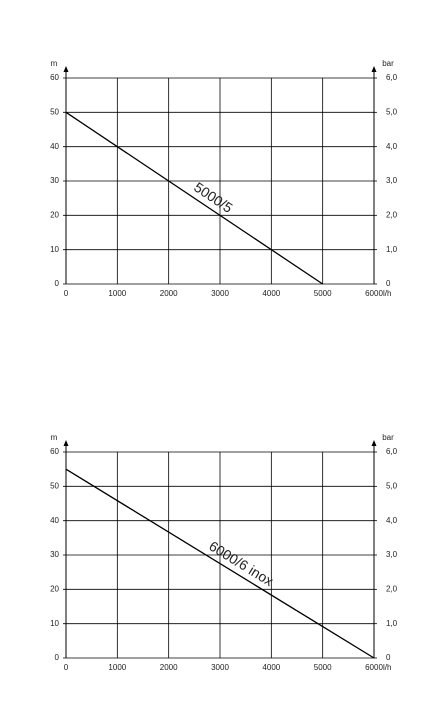 This screenshot has width=425, height=713. What do you see at coordinates (241, 563) in the screenshot?
I see `line-label: 6000/6 inox` at bounding box center [241, 563].